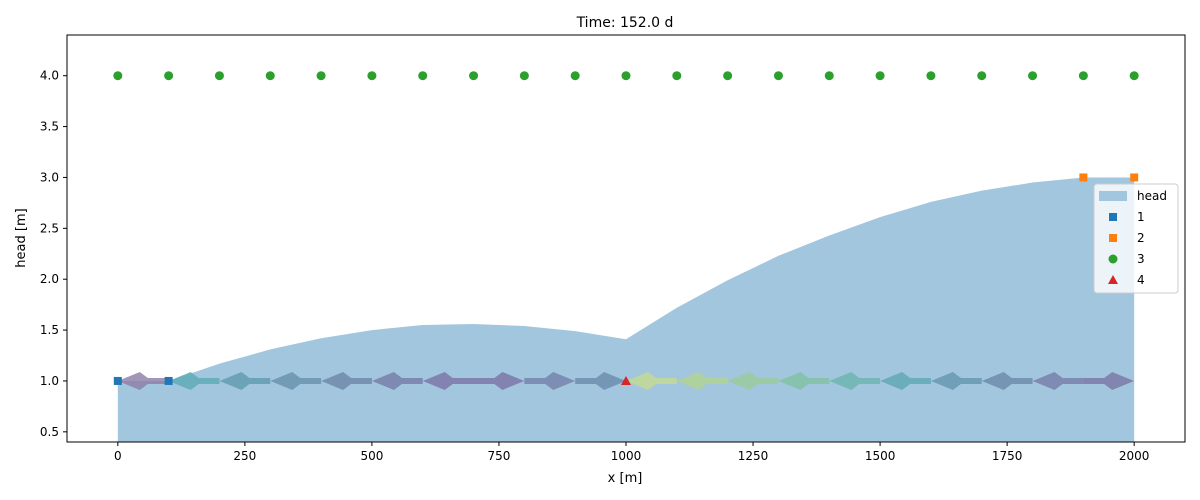 This screenshot has height=500, width=1200. I want to click on y-tick-label: 2.0, so click(49, 279).